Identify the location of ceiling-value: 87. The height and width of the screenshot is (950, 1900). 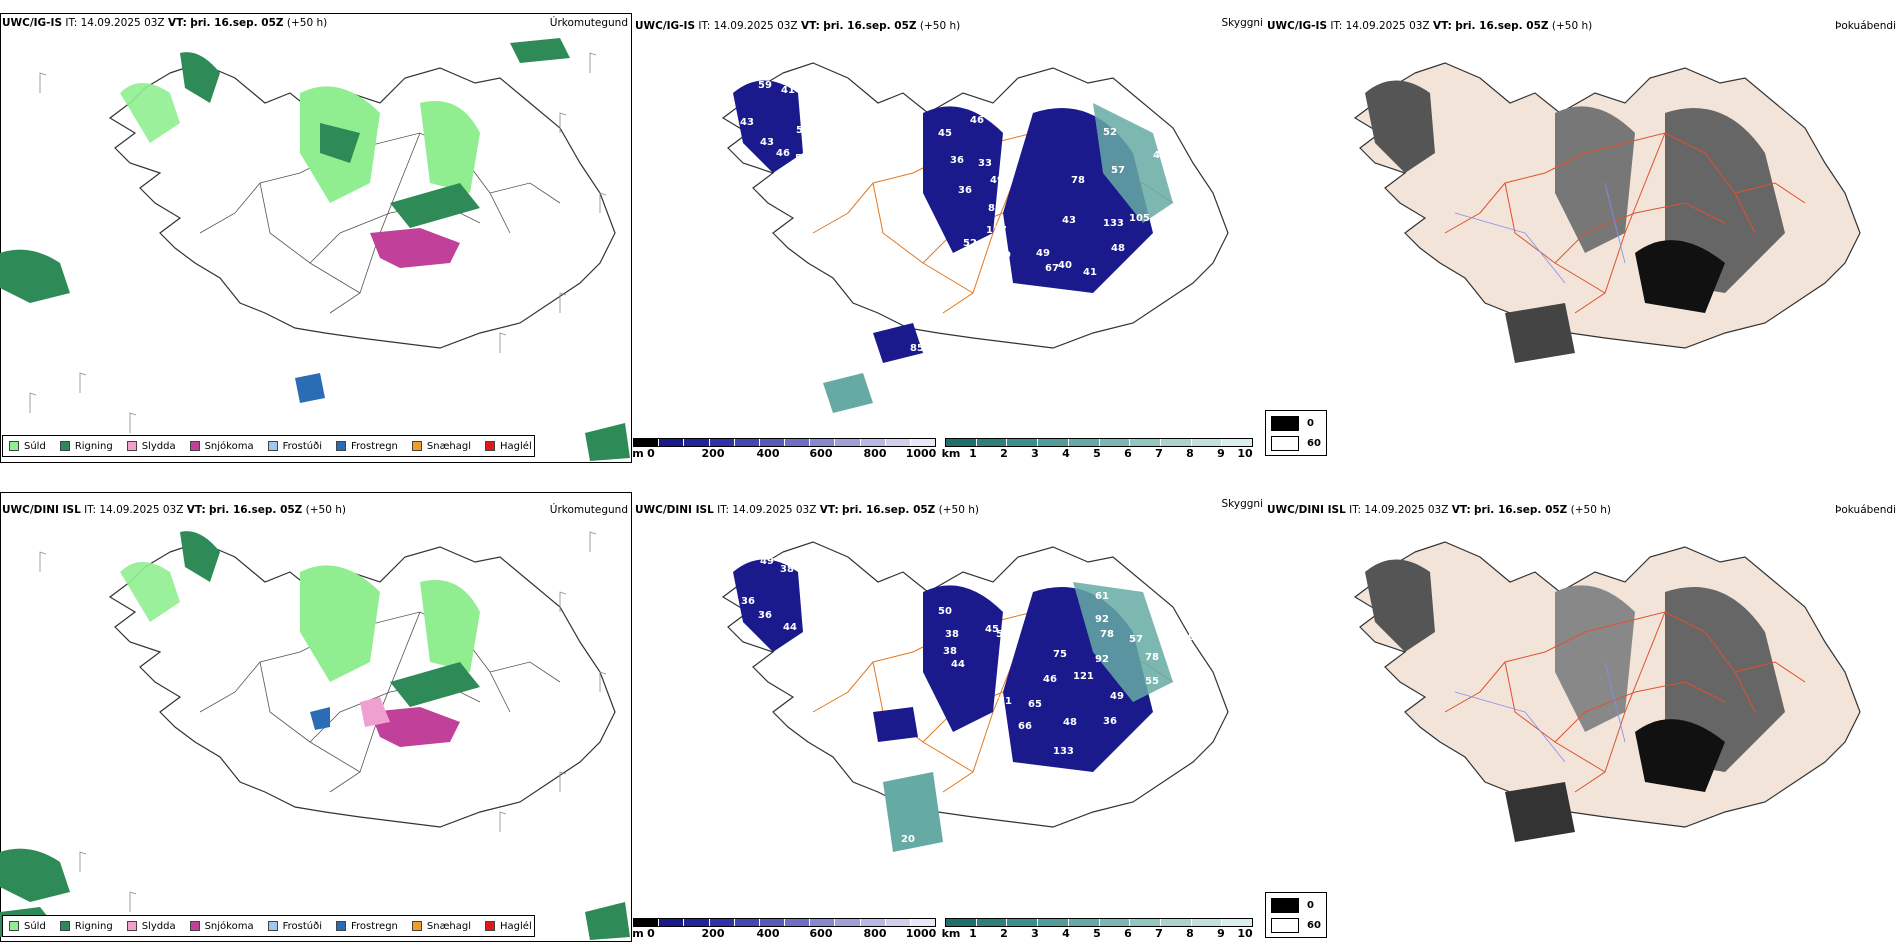
(1061, 297).